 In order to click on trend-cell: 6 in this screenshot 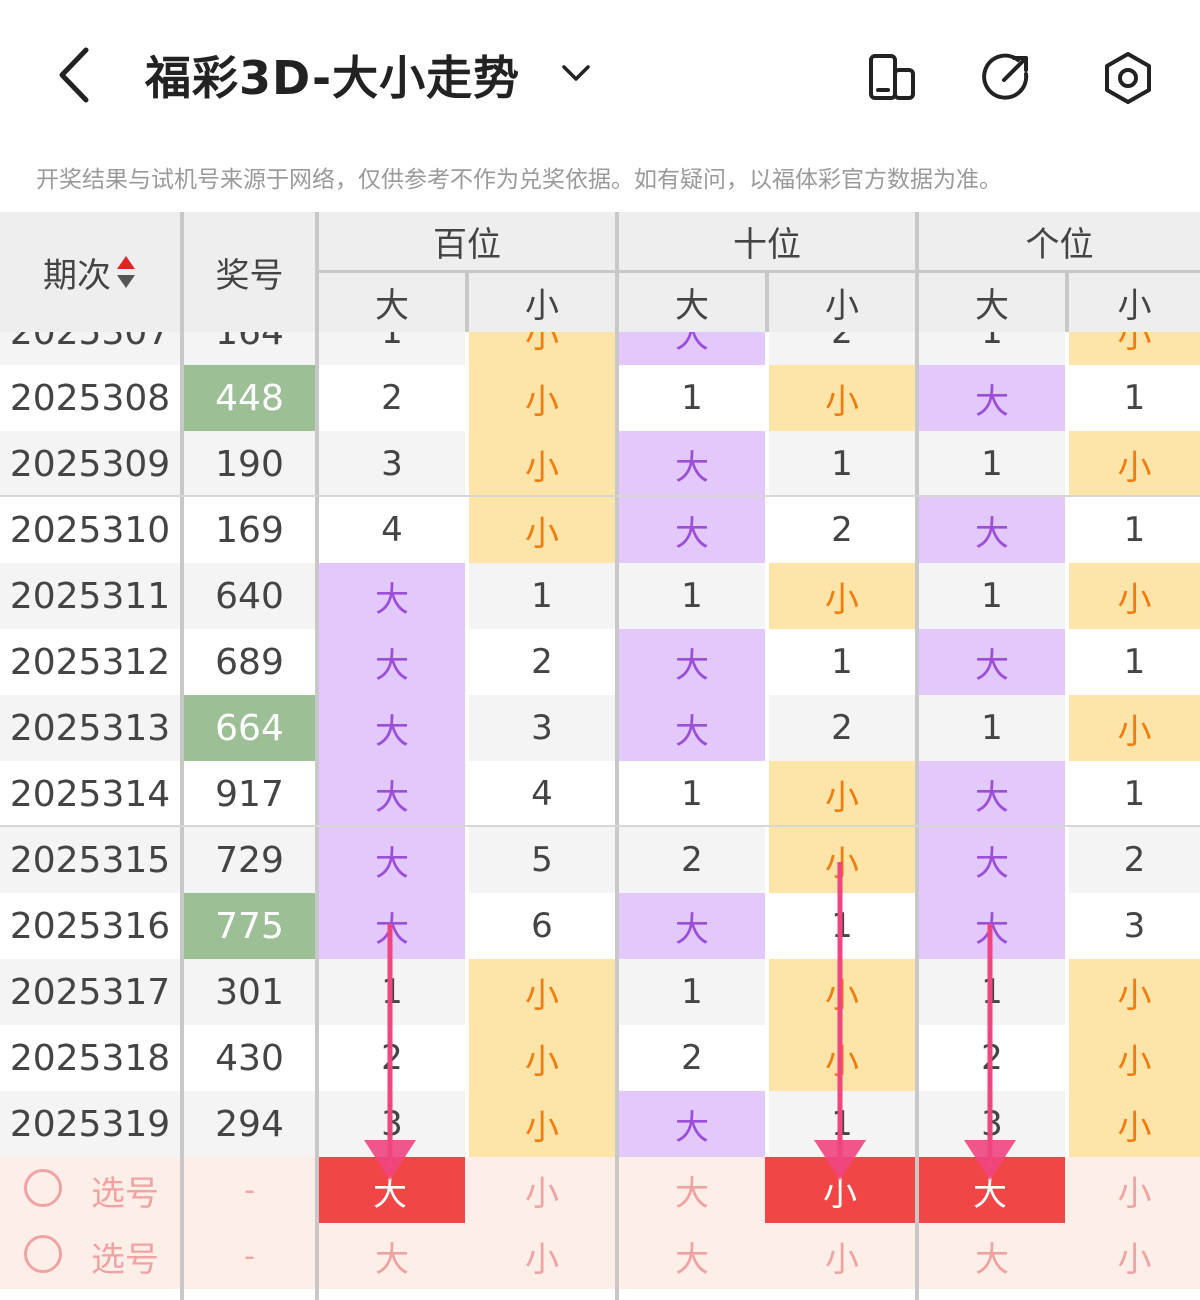, I will do `click(542, 926)`.